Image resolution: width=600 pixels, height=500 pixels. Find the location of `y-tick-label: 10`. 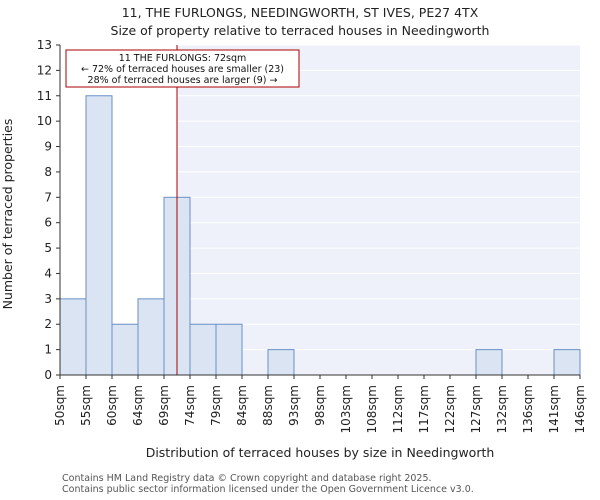

y-tick-label: 10 is located at coordinates (44, 121).